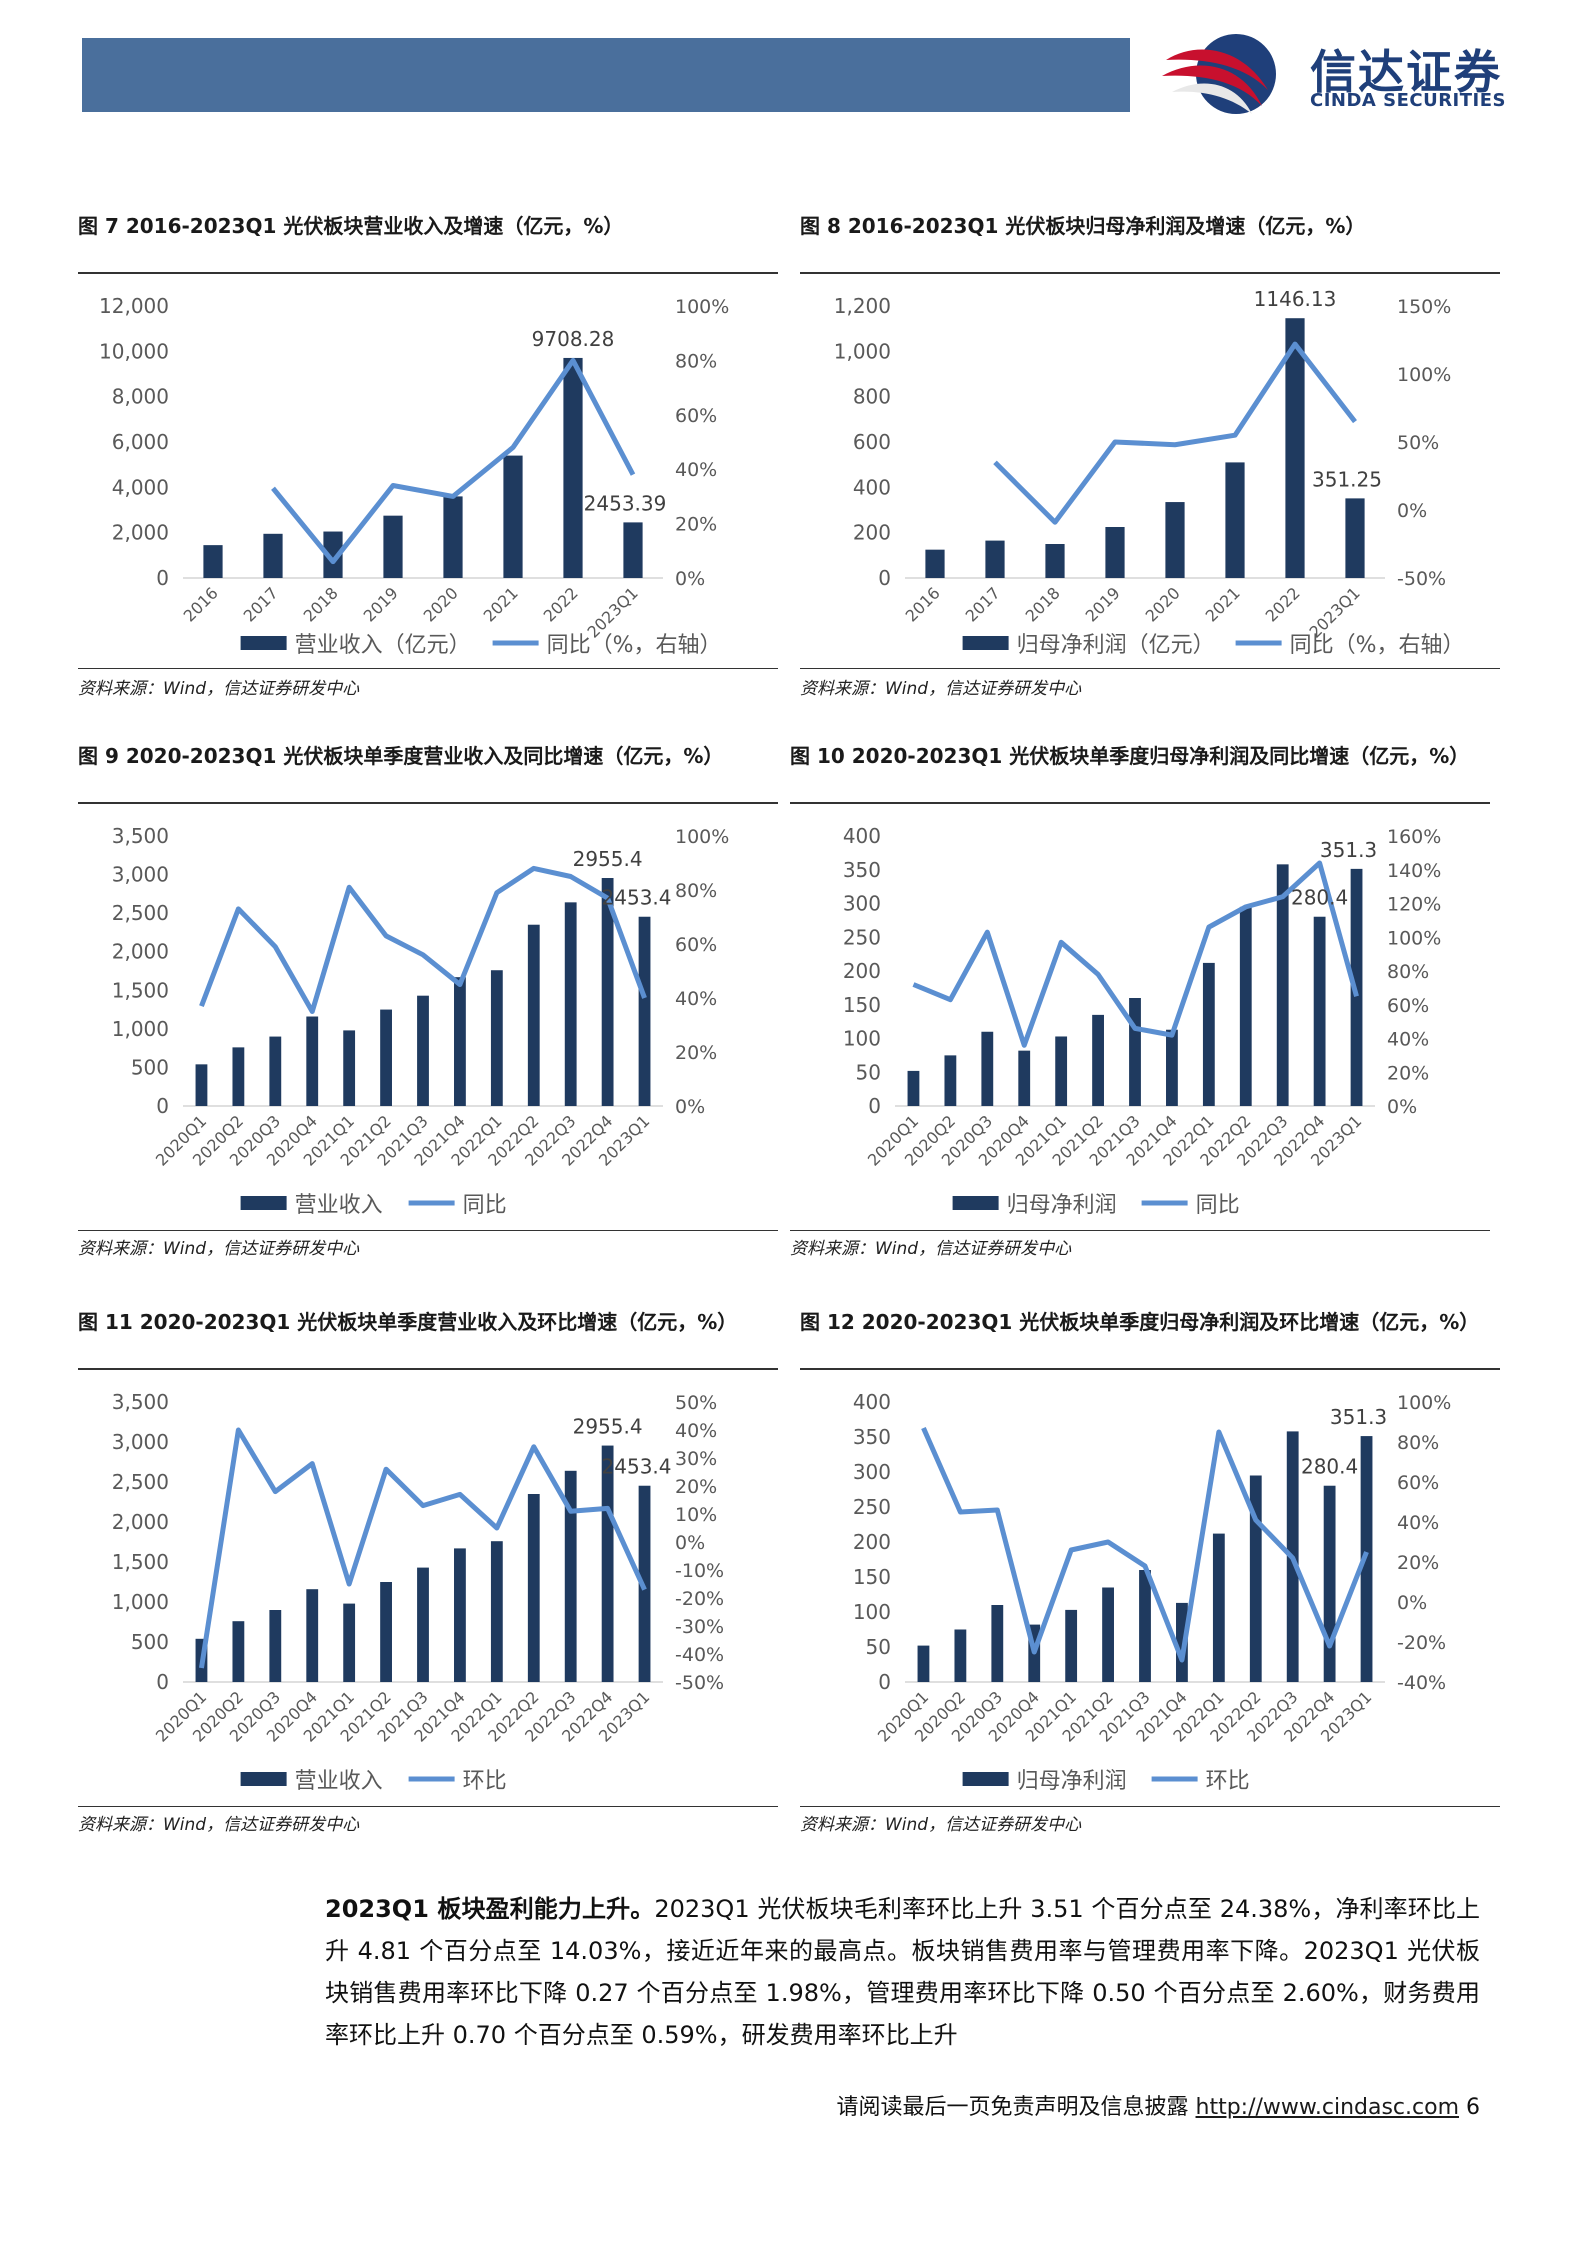 The image size is (1586, 2244). What do you see at coordinates (150, 1642) in the screenshot?
I see `y-left-tick-label: 500` at bounding box center [150, 1642].